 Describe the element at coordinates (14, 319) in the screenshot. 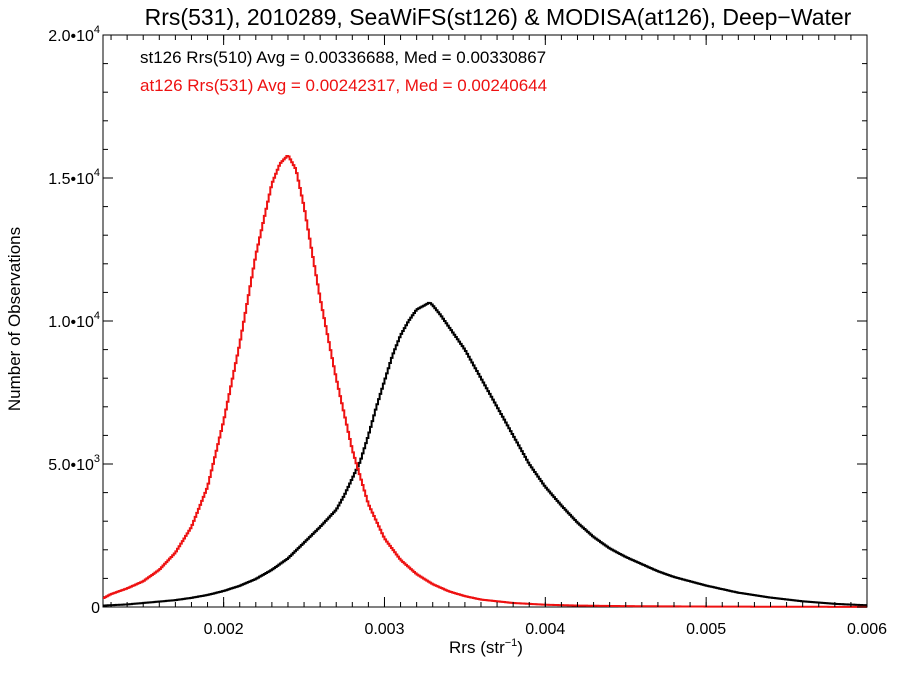

I see `y-axis-label: Number of Observations` at that location.